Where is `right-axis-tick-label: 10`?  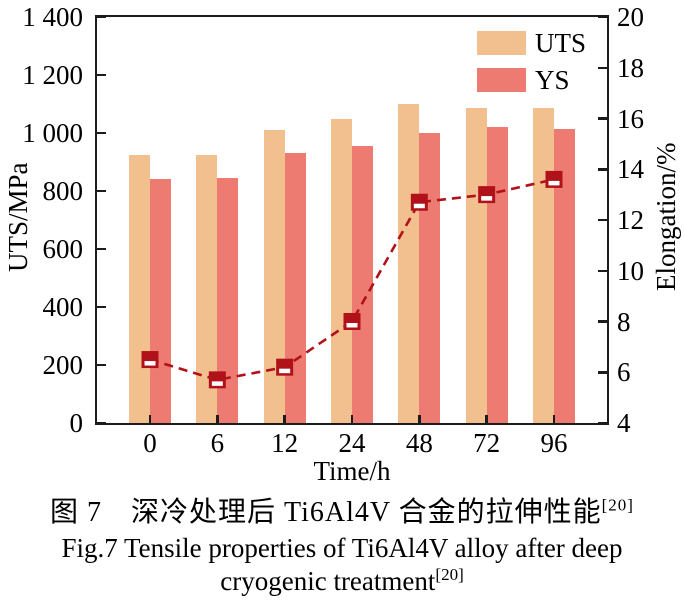 right-axis-tick-label: 10 is located at coordinates (630, 270).